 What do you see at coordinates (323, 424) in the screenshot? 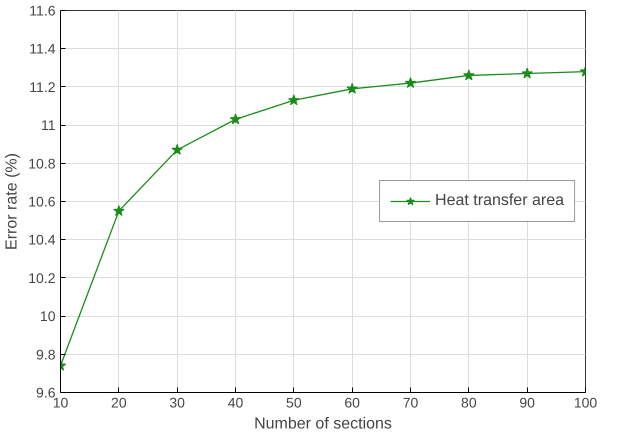
I see `x-axis-title: Number of sections` at bounding box center [323, 424].